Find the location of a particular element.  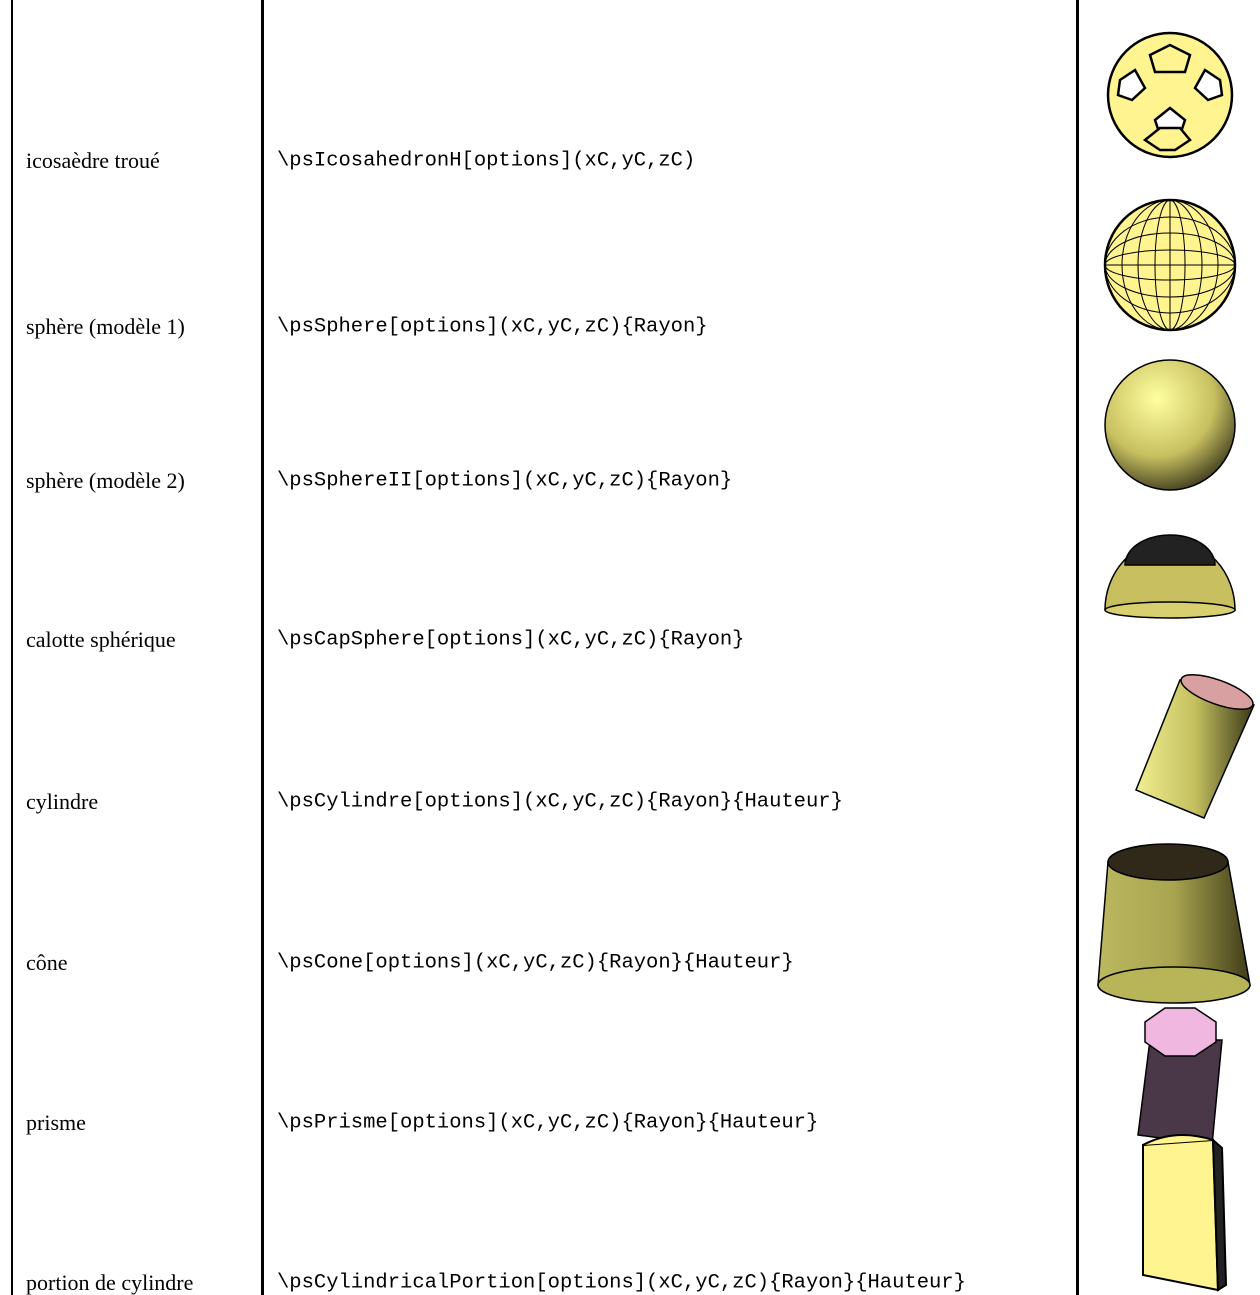

cone is located at coordinates (1174, 923).